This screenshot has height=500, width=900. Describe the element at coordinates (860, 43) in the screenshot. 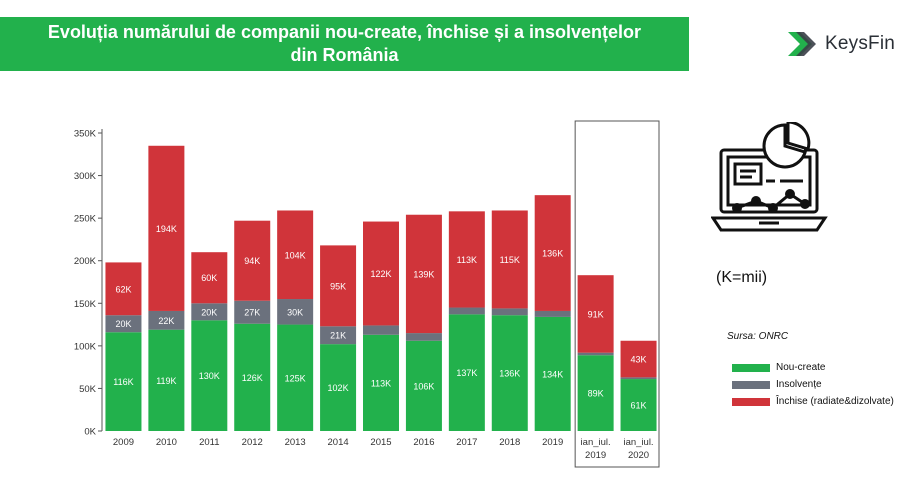

I see `brand-name: KeysFin` at that location.